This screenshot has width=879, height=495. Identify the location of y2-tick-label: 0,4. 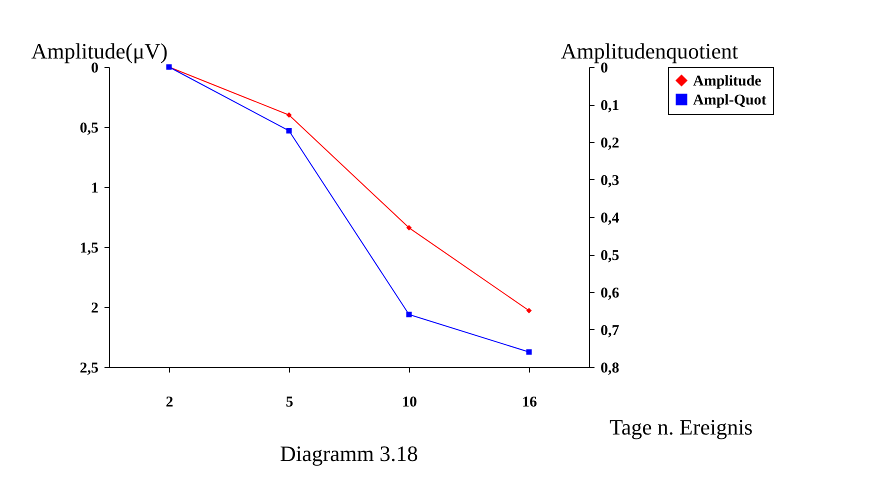
(610, 218).